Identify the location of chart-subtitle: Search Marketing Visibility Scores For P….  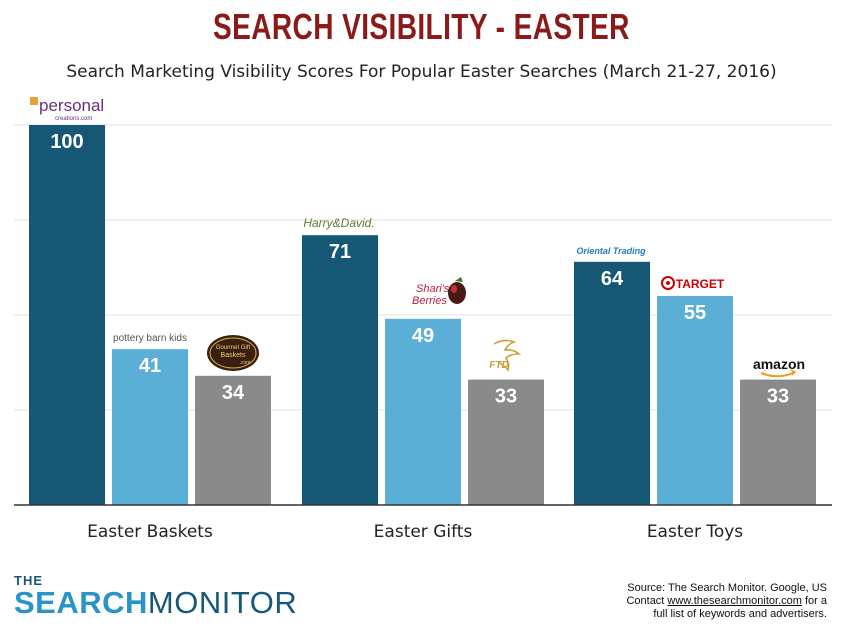
(421, 72).